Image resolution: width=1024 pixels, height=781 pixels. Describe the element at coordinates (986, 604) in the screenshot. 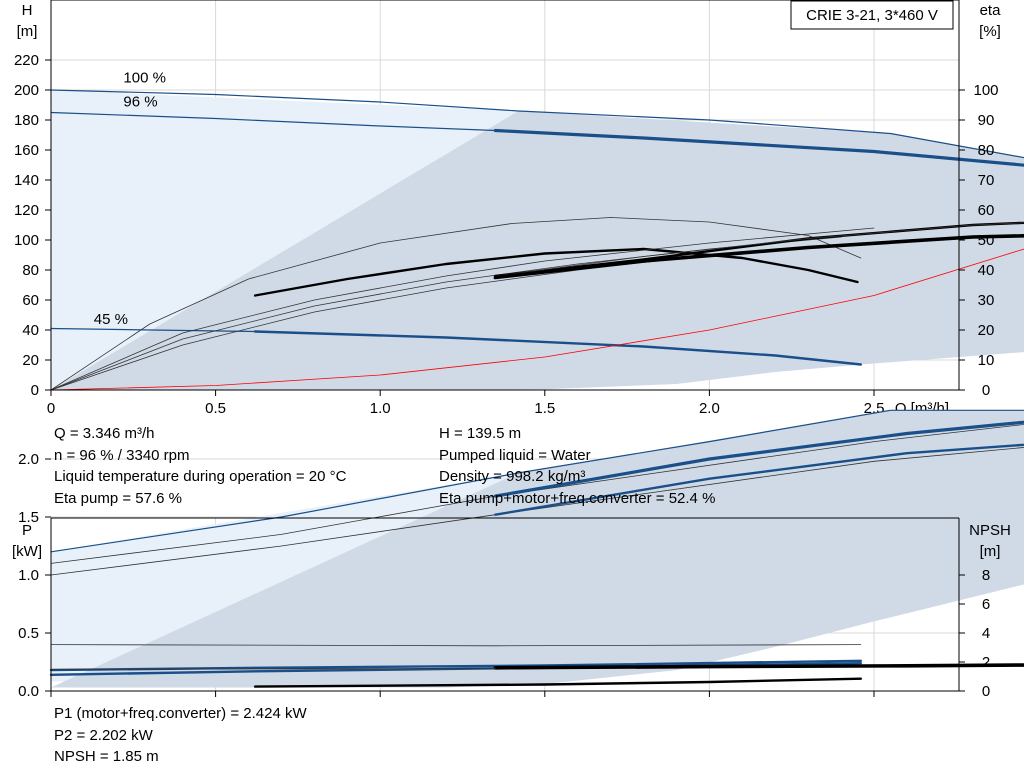

I see `y2-tick-label: 6` at that location.